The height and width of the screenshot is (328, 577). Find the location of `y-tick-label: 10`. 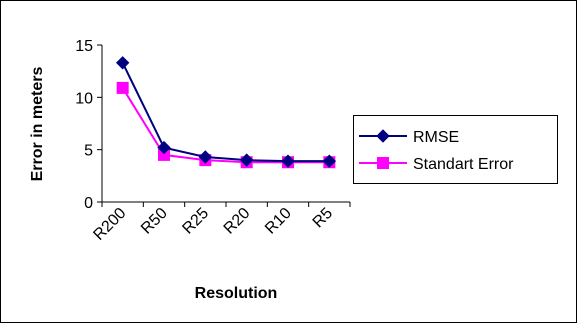

y-tick-label: 10 is located at coordinates (84, 98).